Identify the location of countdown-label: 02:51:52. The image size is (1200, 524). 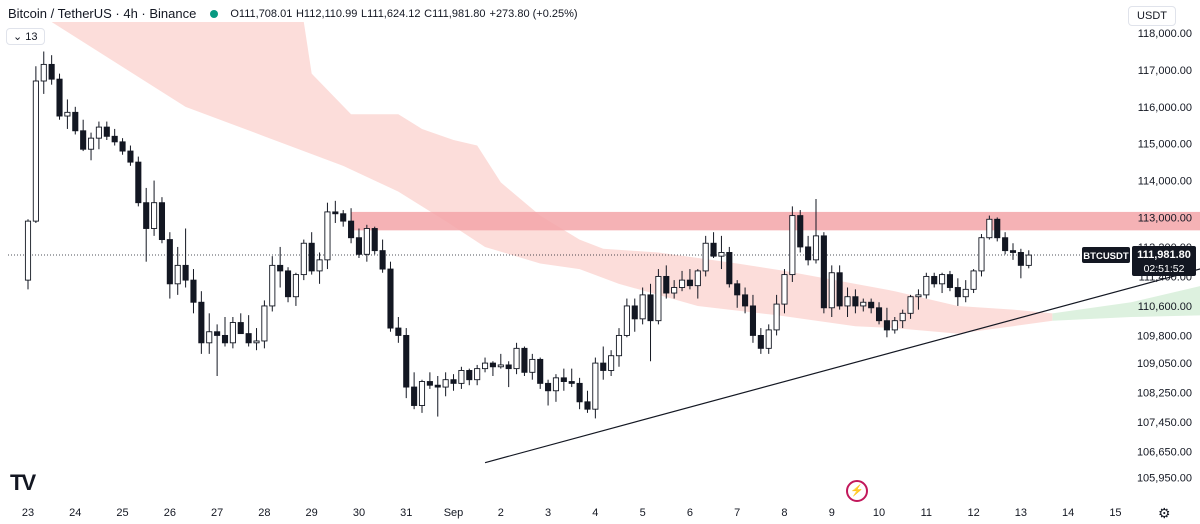
(1164, 269).